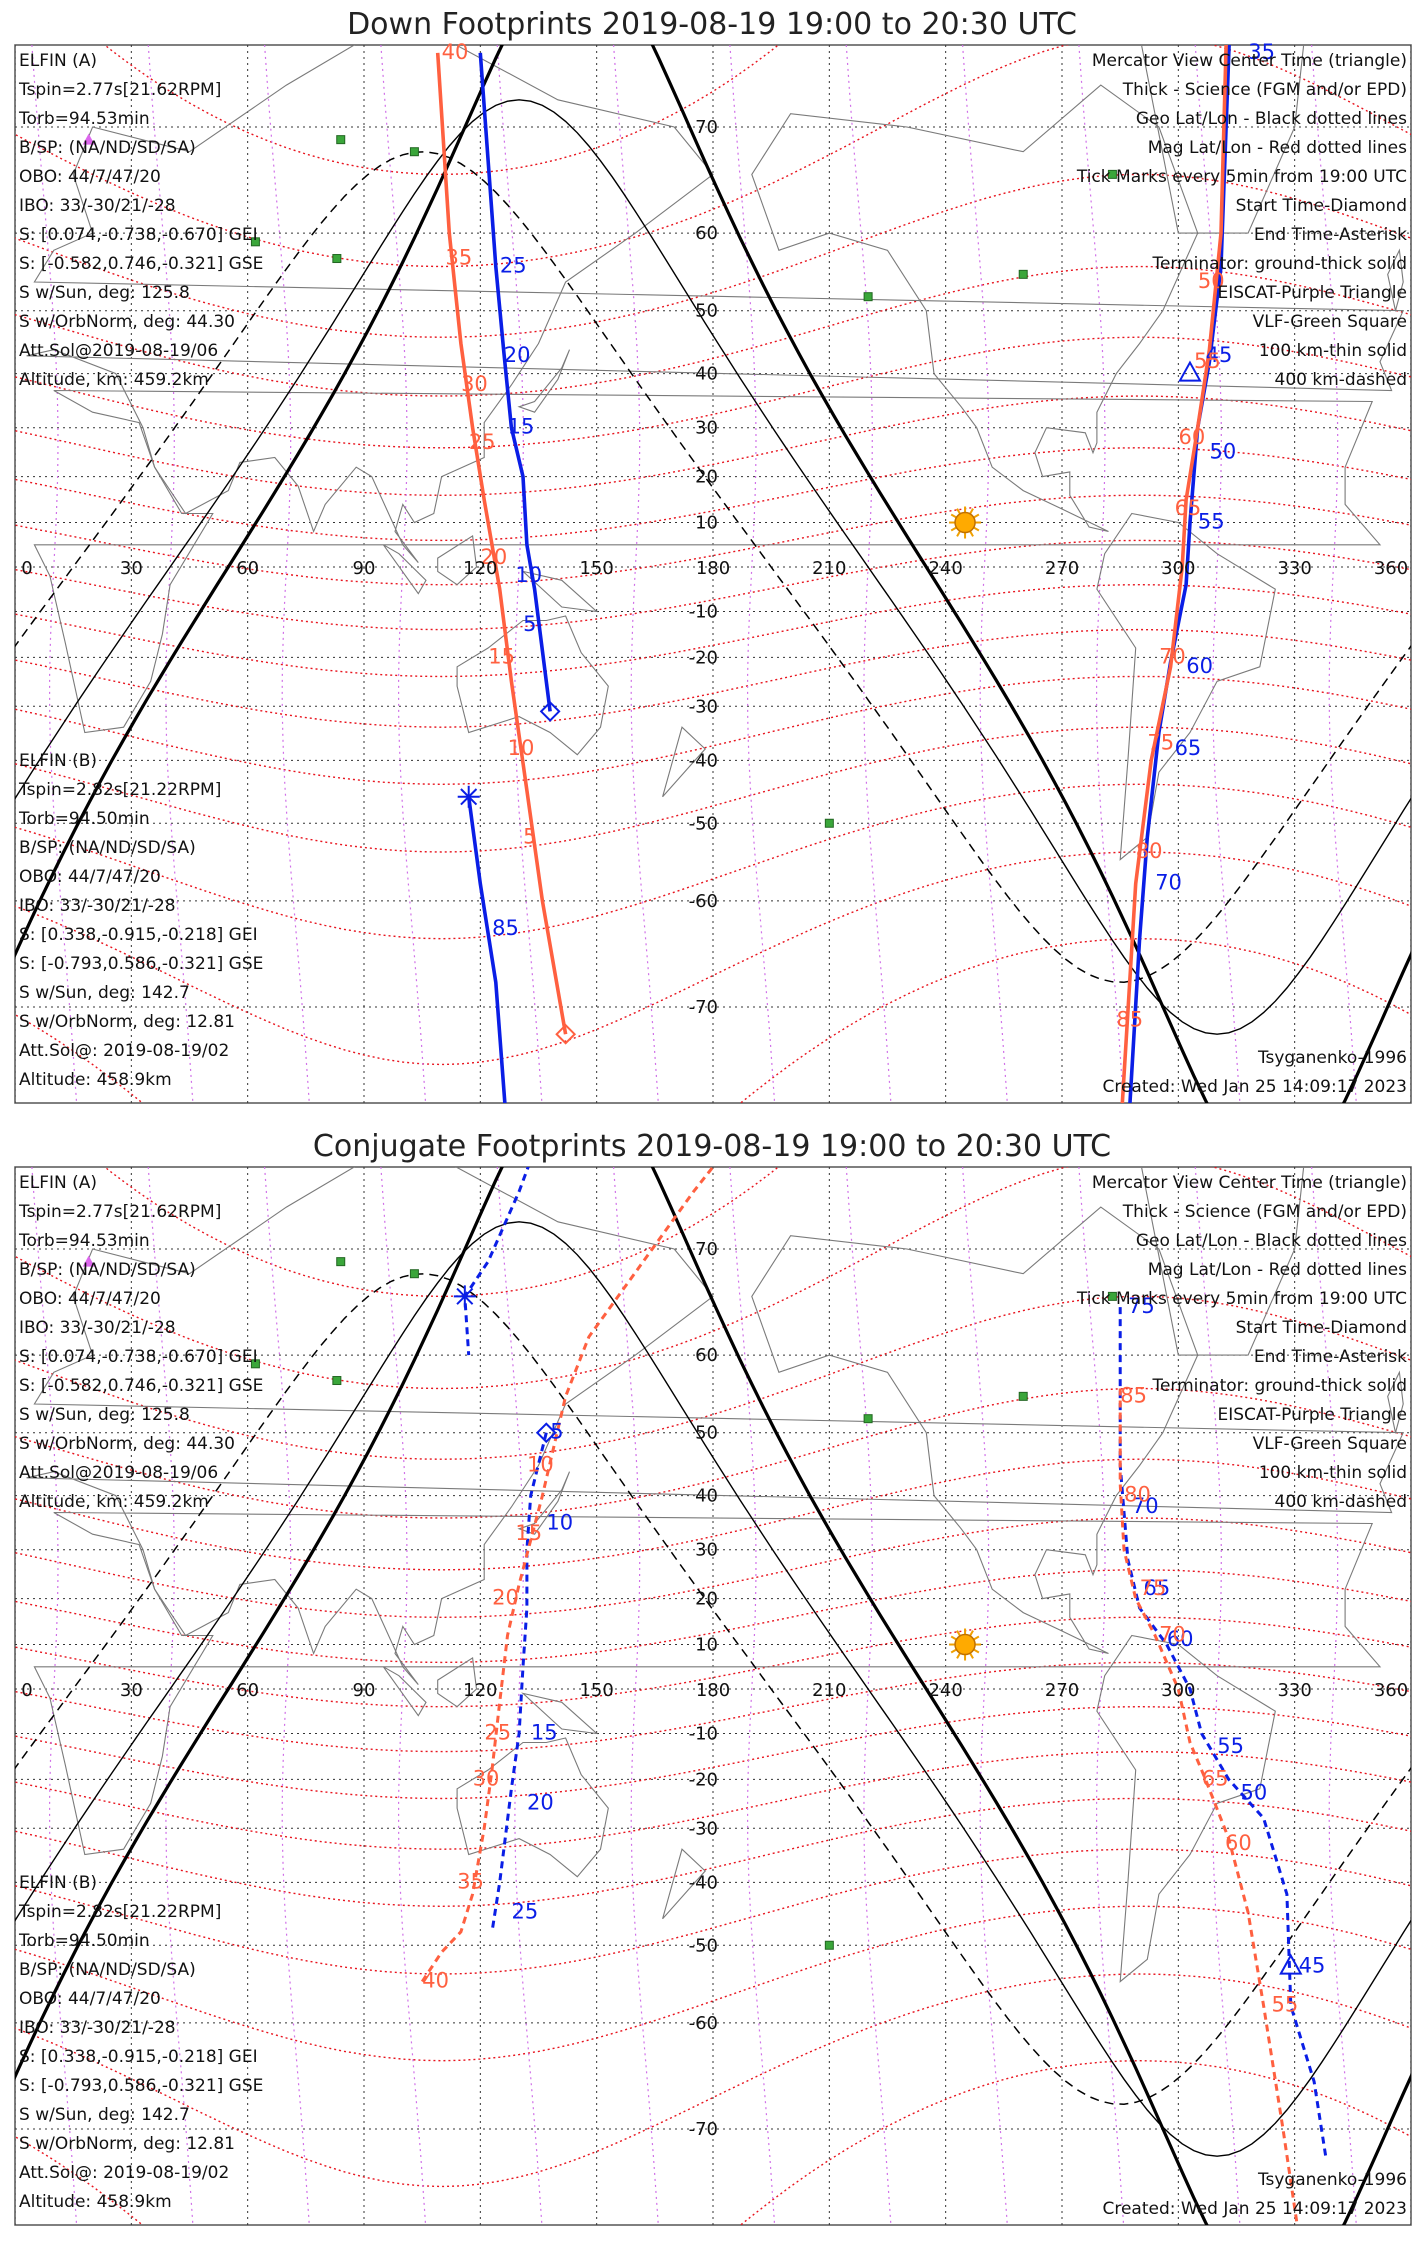 Image resolution: width=1425 pixels, height=2254 pixels. Describe the element at coordinates (1321, 206) in the screenshot. I see `legend-entry: Start Time-Diamond` at that location.